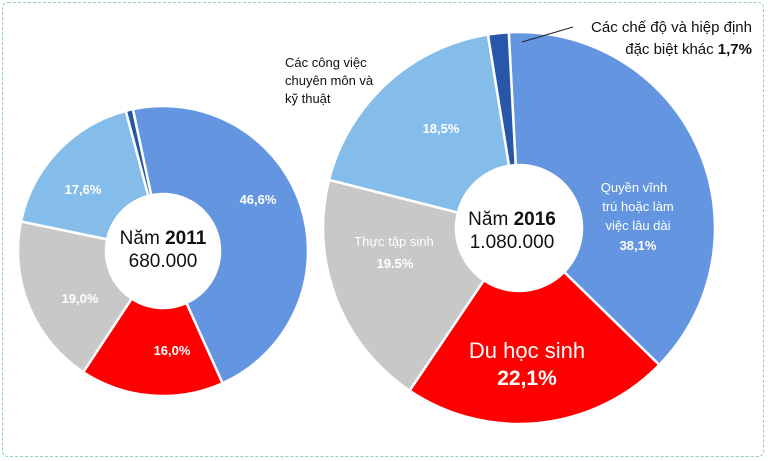 The image size is (768, 461). What do you see at coordinates (163, 261) in the screenshot?
I see `center-total-2011: 680.000` at bounding box center [163, 261].